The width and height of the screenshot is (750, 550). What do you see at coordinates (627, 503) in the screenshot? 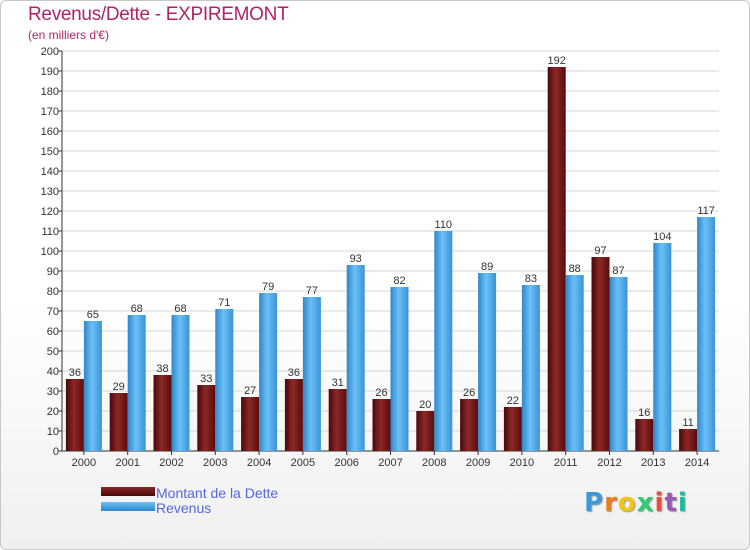
I see `logo-letter: o` at bounding box center [627, 503].